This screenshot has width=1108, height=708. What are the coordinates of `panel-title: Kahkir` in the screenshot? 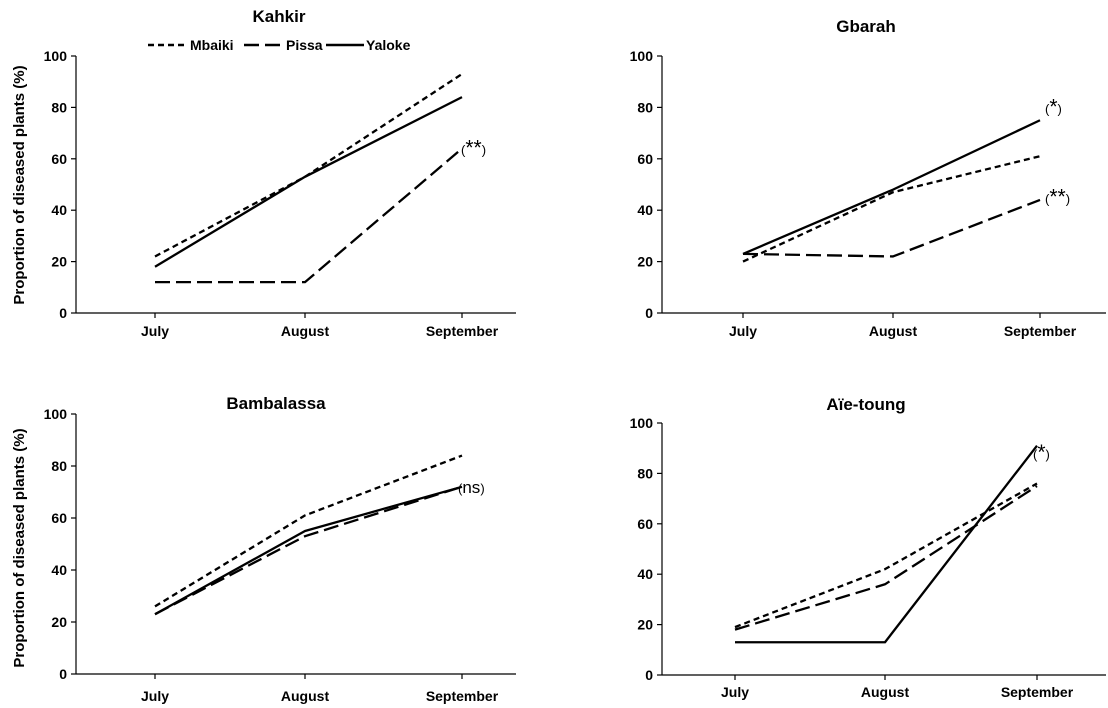 It's located at (279, 16).